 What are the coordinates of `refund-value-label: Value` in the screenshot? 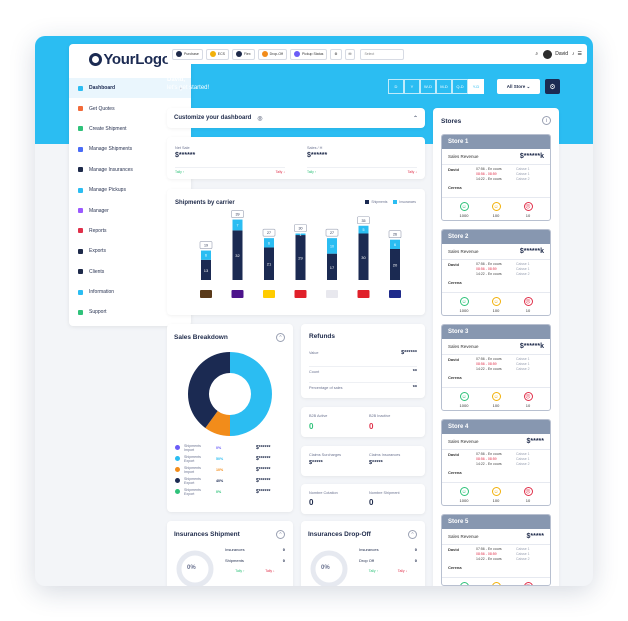 It's located at (314, 353).